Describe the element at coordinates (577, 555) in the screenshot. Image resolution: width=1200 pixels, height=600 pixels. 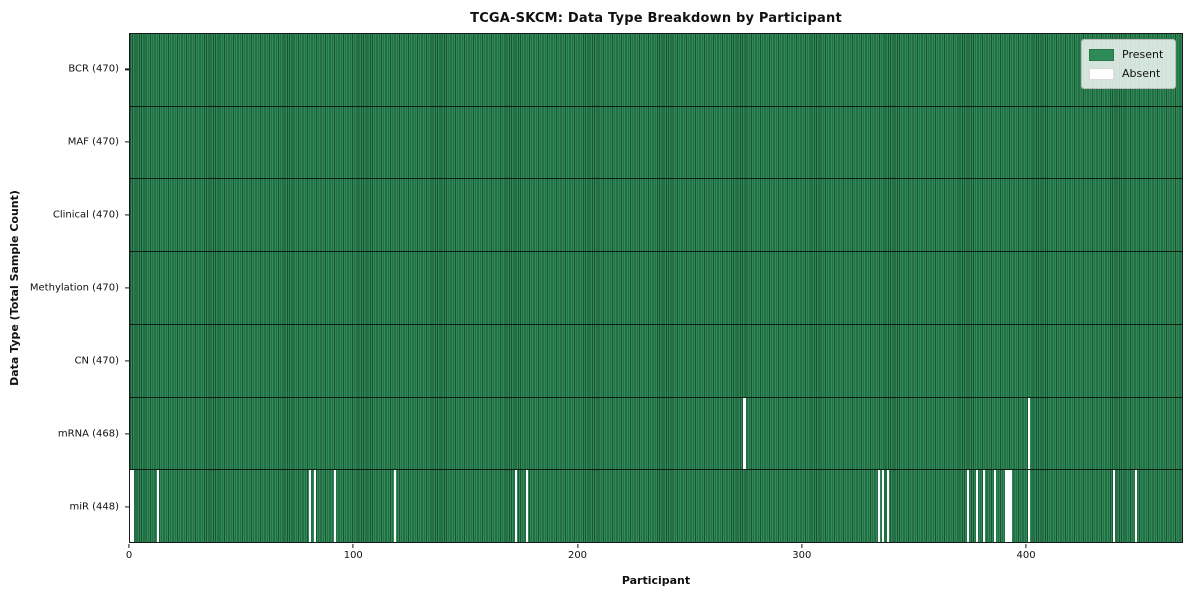
I see `x-tick-label: 200` at that location.